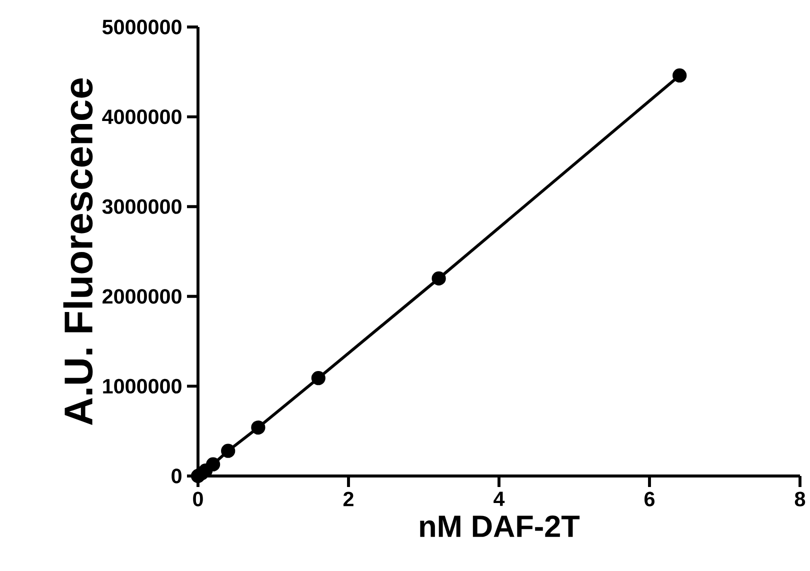 The height and width of the screenshot is (571, 810). Describe the element at coordinates (142, 27) in the screenshot. I see `y-tick-label: 5000000` at that location.